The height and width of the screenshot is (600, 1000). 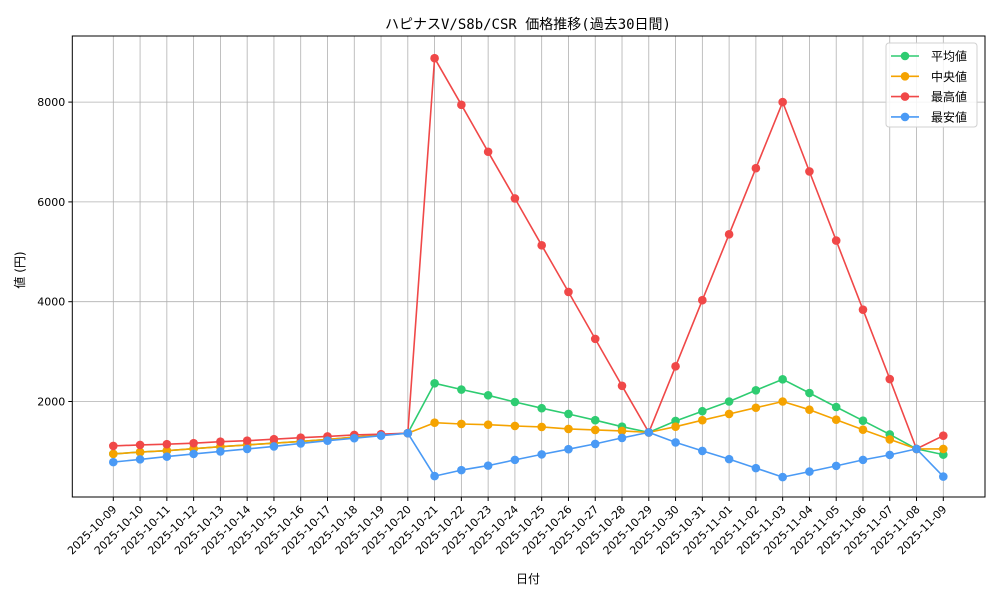 I want to click on legend-item: 平均値, so click(x=929, y=56).